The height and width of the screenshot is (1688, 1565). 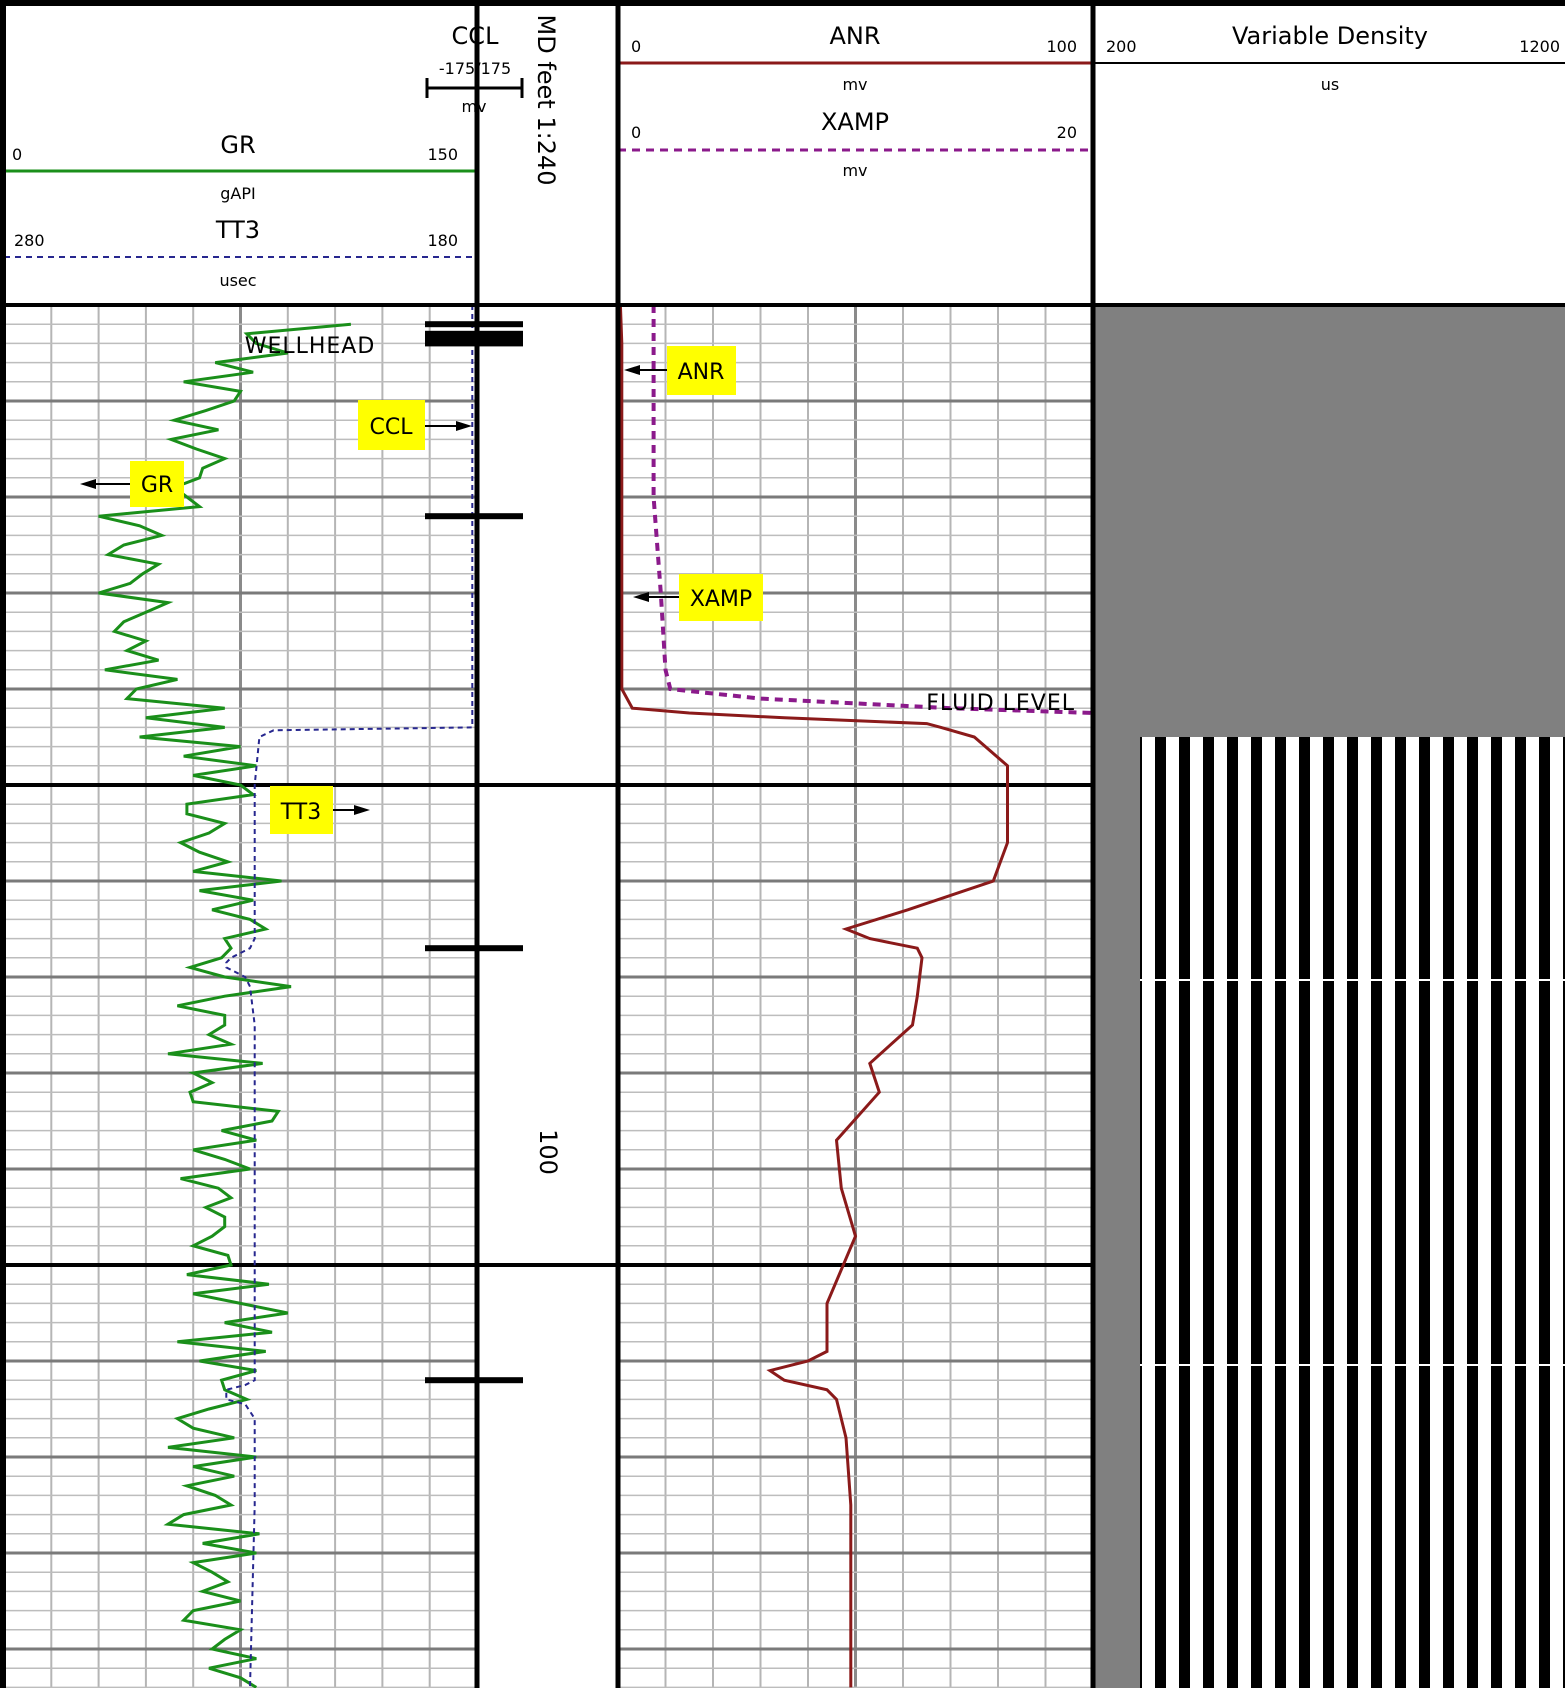 I want to click on xamp-title: XAMP, so click(x=855, y=122).